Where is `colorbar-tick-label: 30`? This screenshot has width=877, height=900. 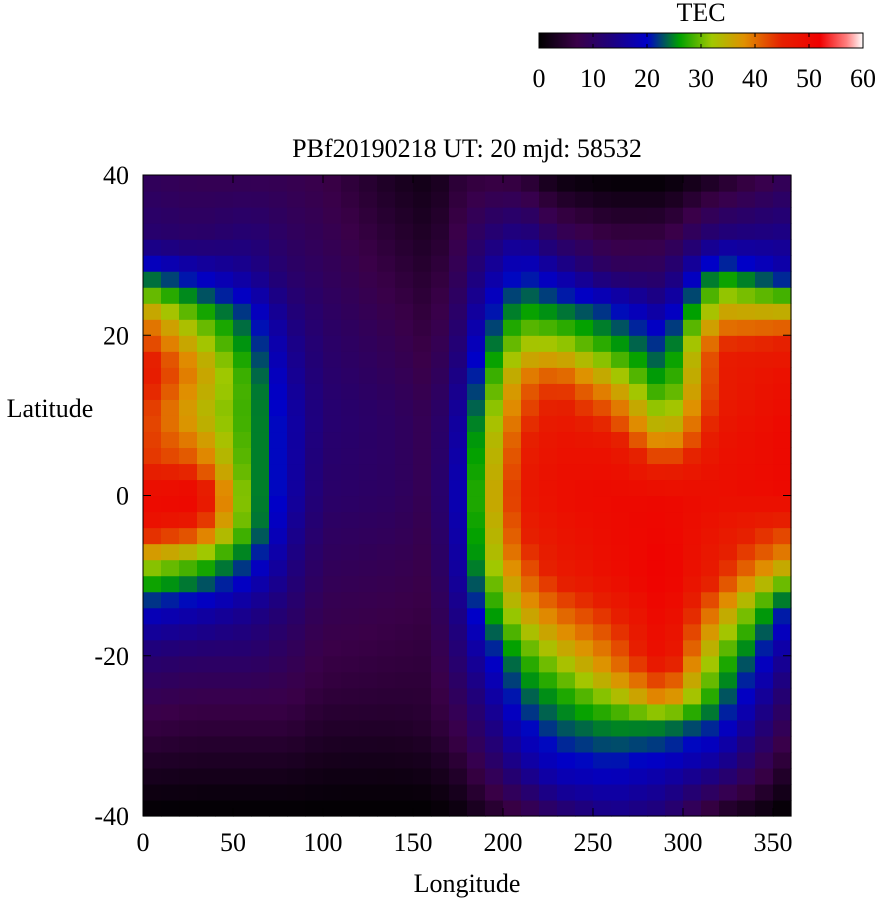 colorbar-tick-label: 30 is located at coordinates (701, 78).